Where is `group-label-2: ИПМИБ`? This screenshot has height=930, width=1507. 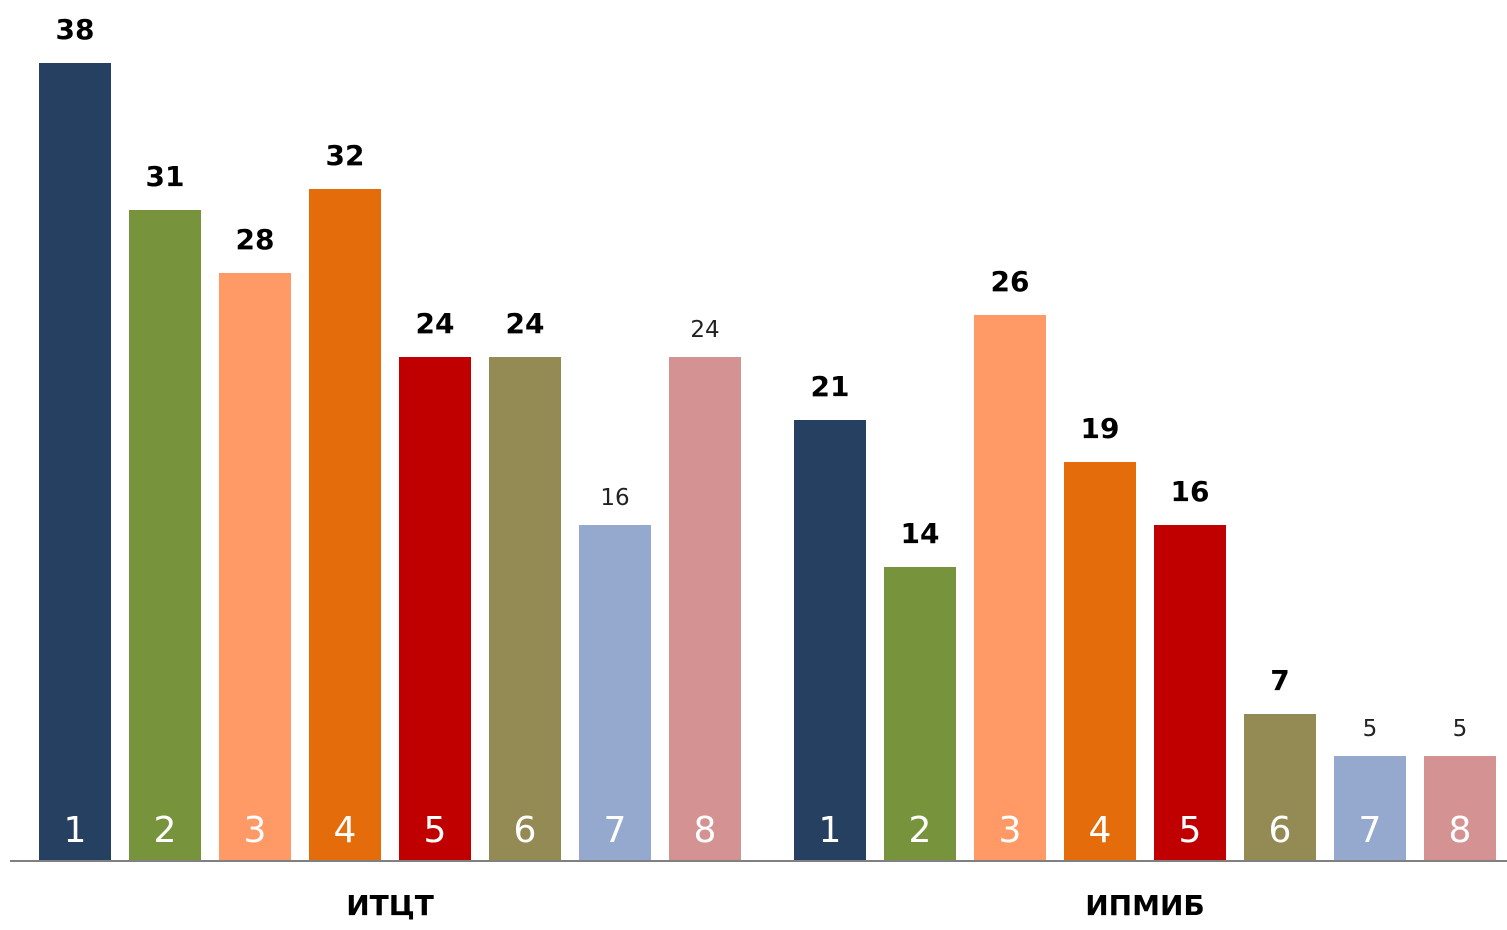 group-label-2: ИПМИБ is located at coordinates (1145, 905).